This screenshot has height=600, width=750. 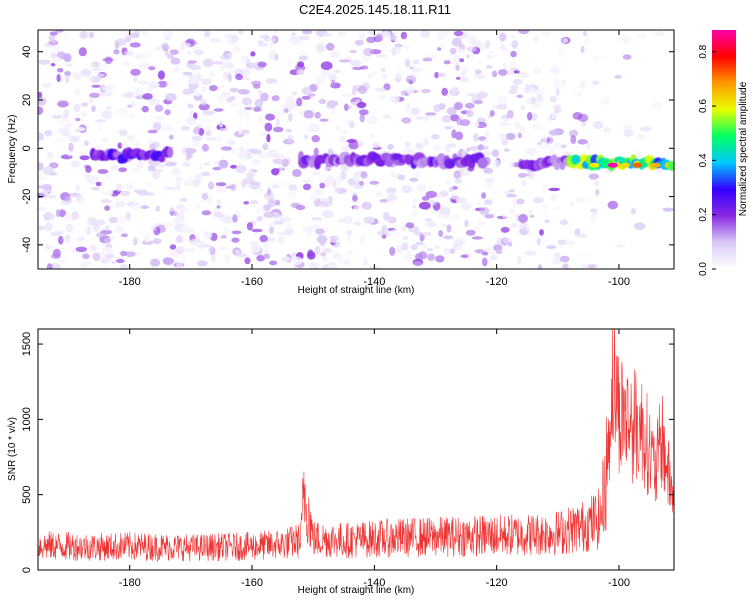 I want to click on y-tick-label: 1500, so click(x=27, y=344).